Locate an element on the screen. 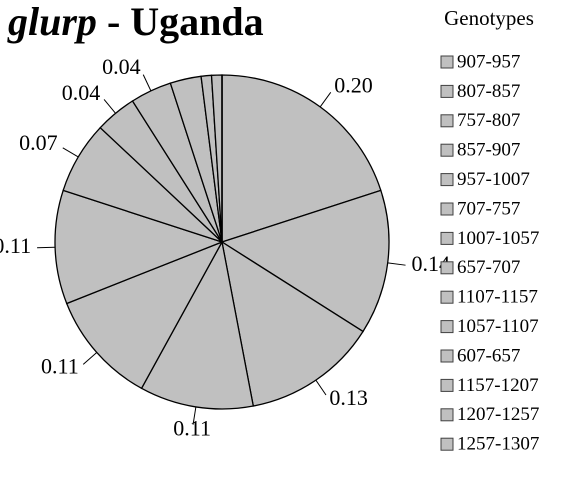 This screenshot has width=572, height=501. legend-label: 607-657 is located at coordinates (488, 355).